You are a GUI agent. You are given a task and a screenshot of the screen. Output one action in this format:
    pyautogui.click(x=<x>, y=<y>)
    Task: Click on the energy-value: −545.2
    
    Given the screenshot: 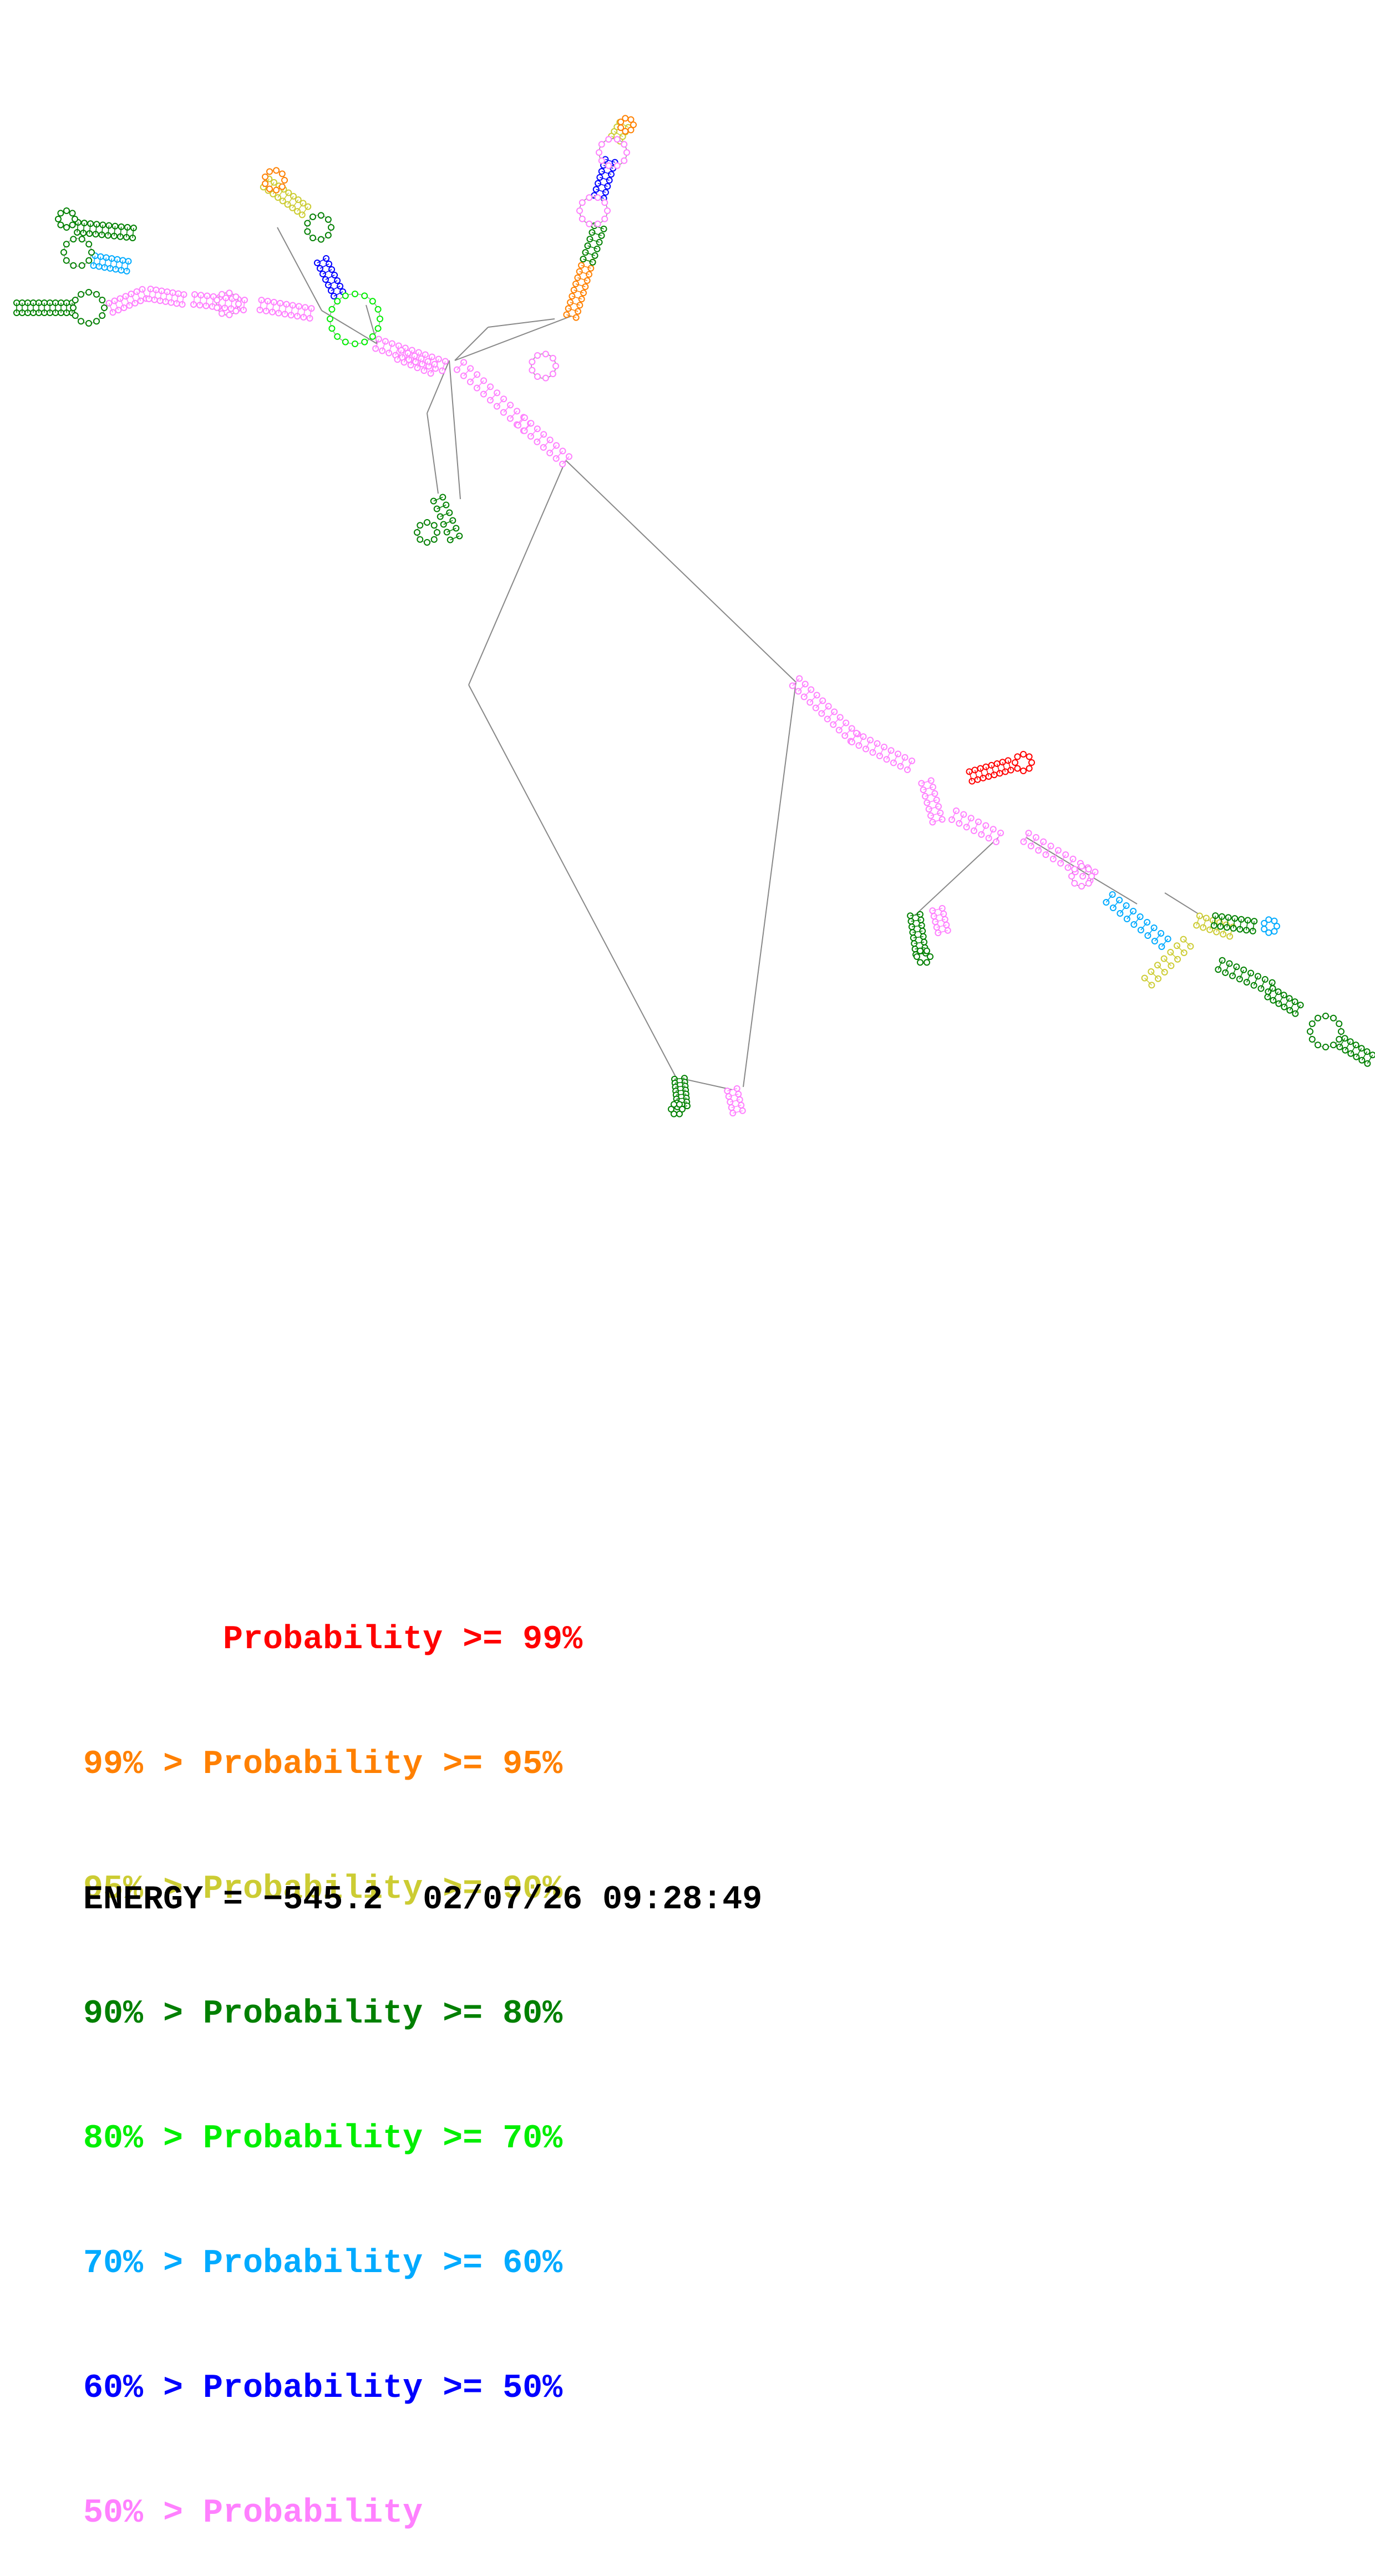 What is the action you would take?
    pyautogui.click(x=323, y=1900)
    